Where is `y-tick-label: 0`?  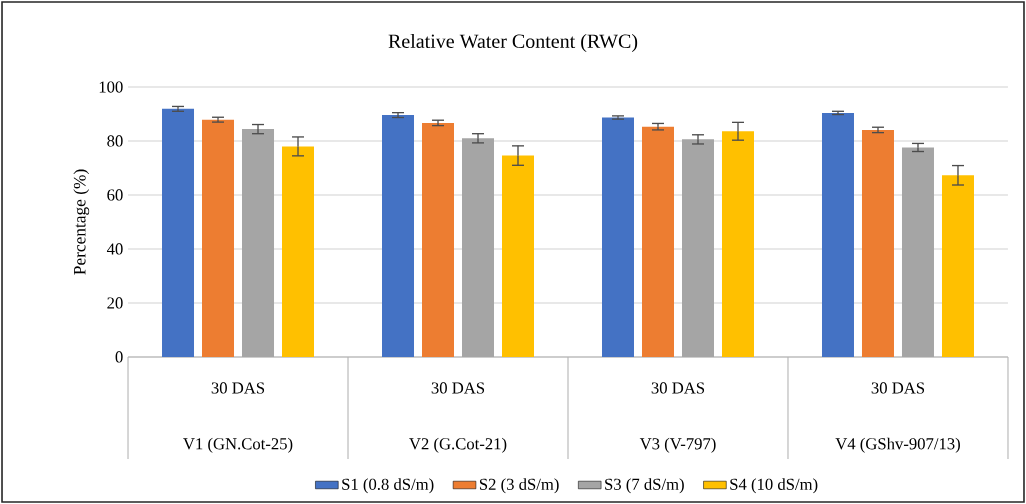 y-tick-label: 0 is located at coordinates (119, 357).